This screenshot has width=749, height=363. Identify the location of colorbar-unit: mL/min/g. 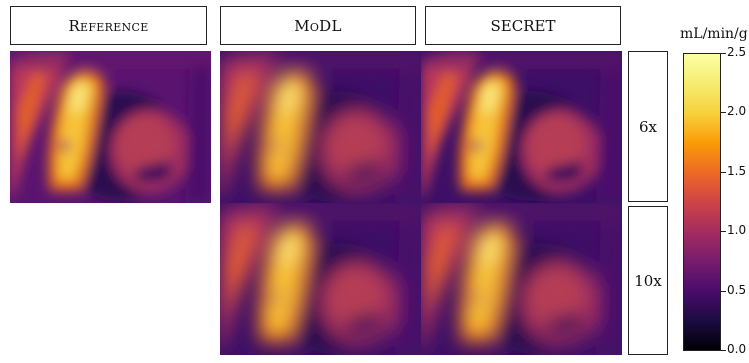
(714, 34).